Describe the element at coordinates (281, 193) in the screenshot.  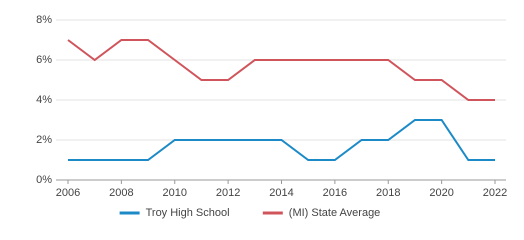
I see `x-tick-label: 2014` at that location.